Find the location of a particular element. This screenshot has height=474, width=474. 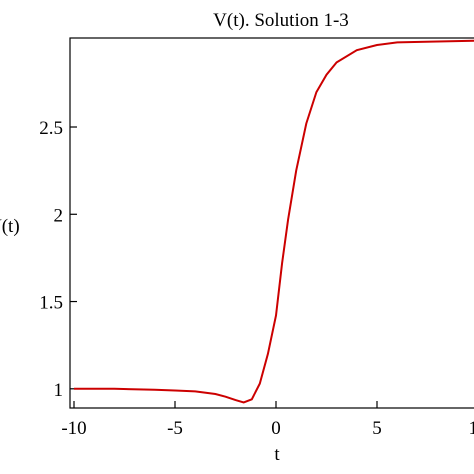

x-tick-label: 5 is located at coordinates (377, 428).